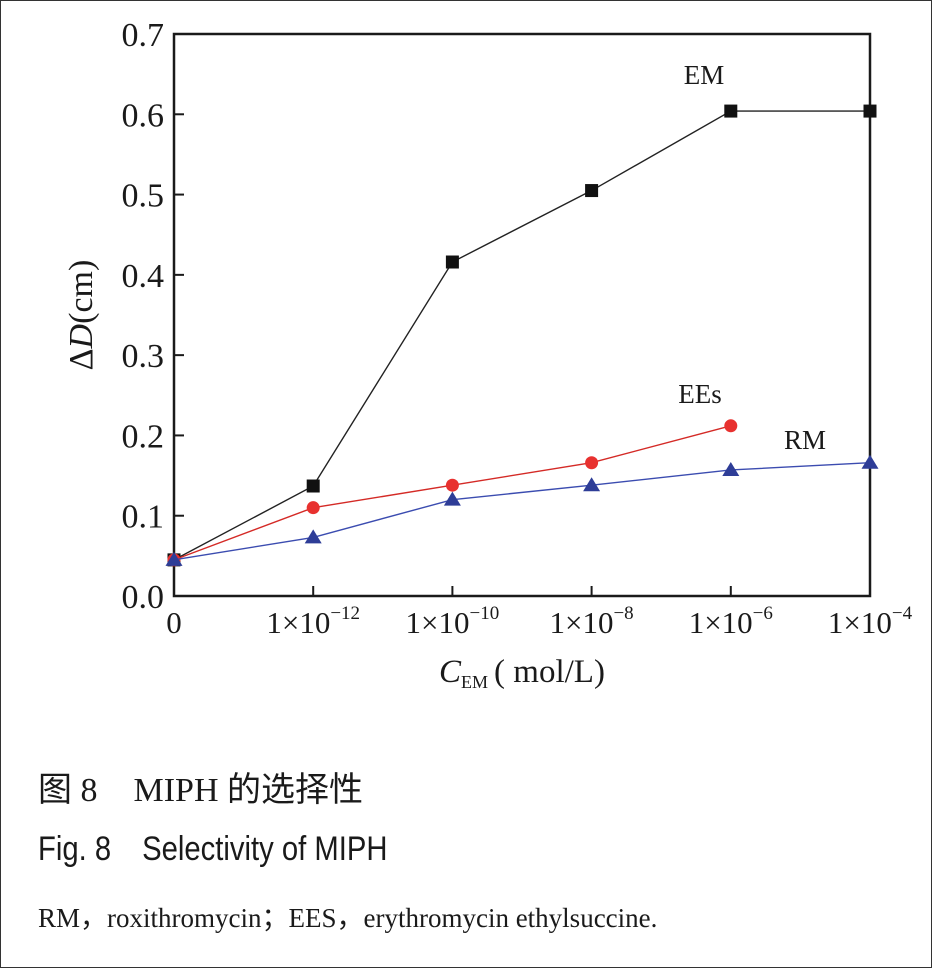 Image resolution: width=932 pixels, height=968 pixels. Describe the element at coordinates (805, 440) in the screenshot. I see `rm-series-label: RM` at that location.